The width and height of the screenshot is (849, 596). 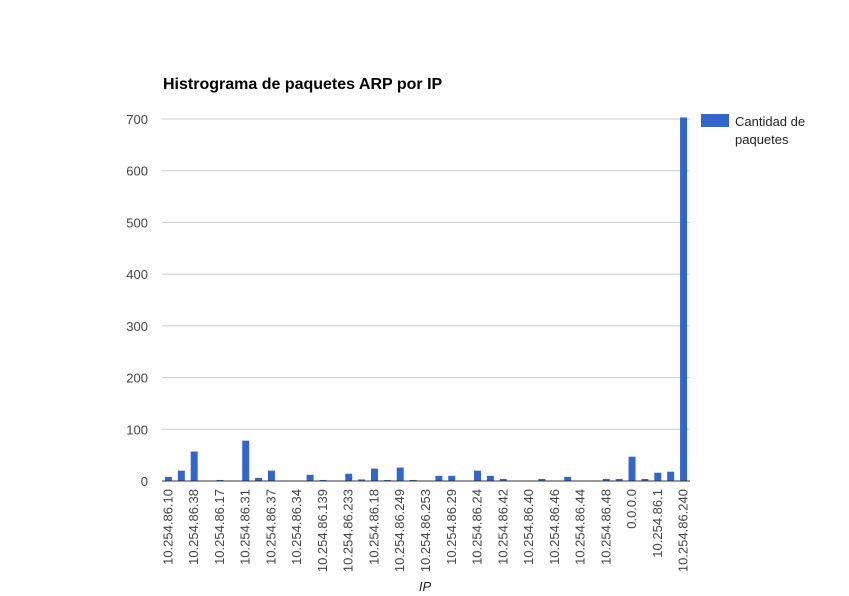 I want to click on x-tick-label: 10.254.86.233, so click(x=348, y=530).